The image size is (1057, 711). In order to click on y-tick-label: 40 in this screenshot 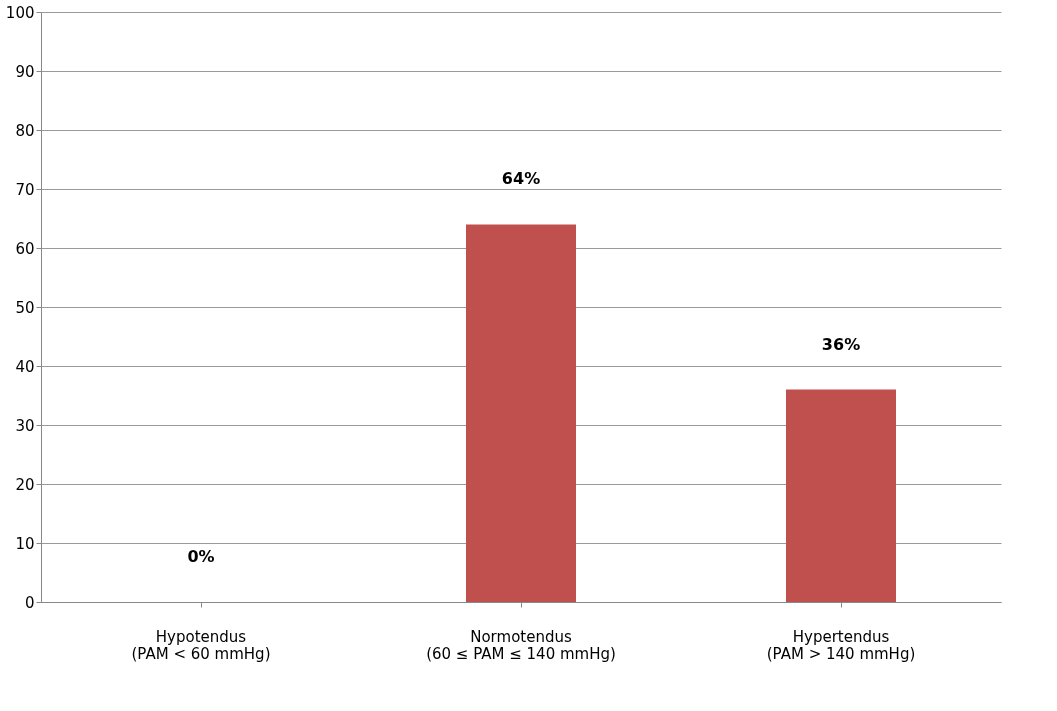, I will do `click(25, 366)`.